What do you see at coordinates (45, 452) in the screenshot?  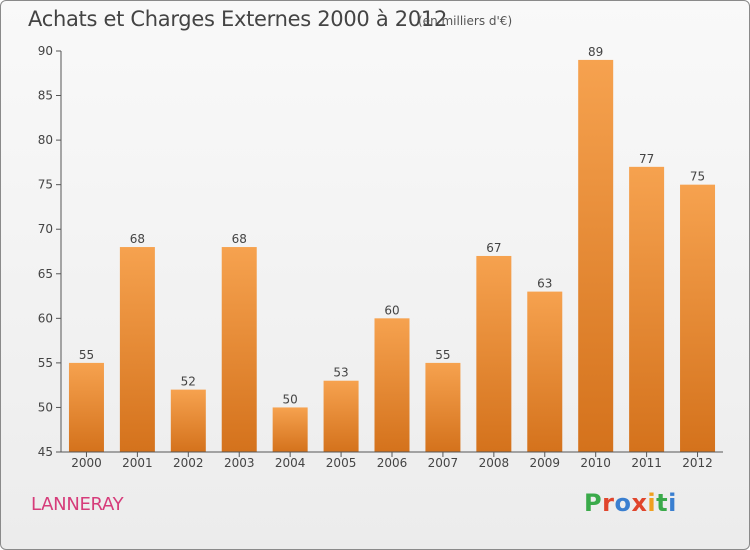 I see `y-tick-label: 45` at bounding box center [45, 452].